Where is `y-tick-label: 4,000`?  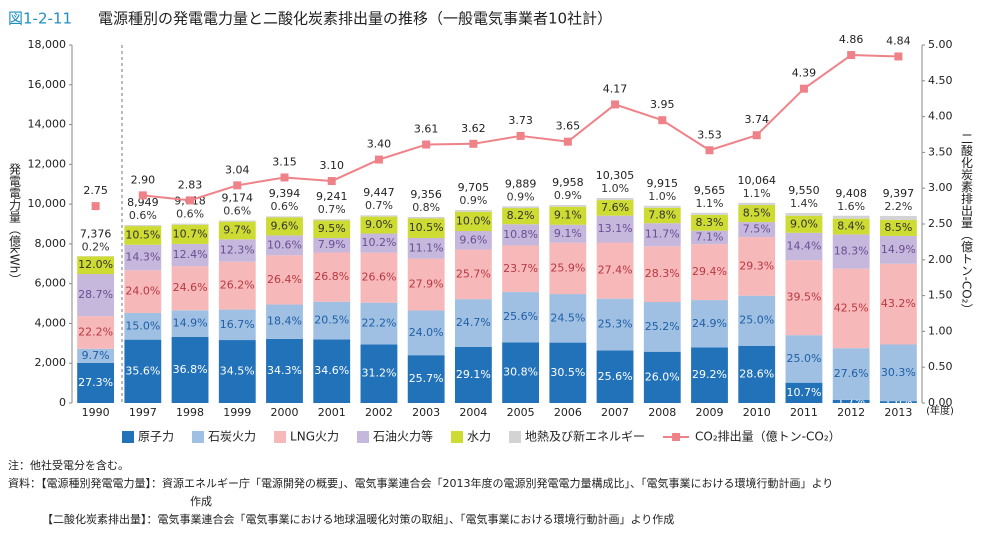 y-tick-label: 4,000 is located at coordinates (51, 322).